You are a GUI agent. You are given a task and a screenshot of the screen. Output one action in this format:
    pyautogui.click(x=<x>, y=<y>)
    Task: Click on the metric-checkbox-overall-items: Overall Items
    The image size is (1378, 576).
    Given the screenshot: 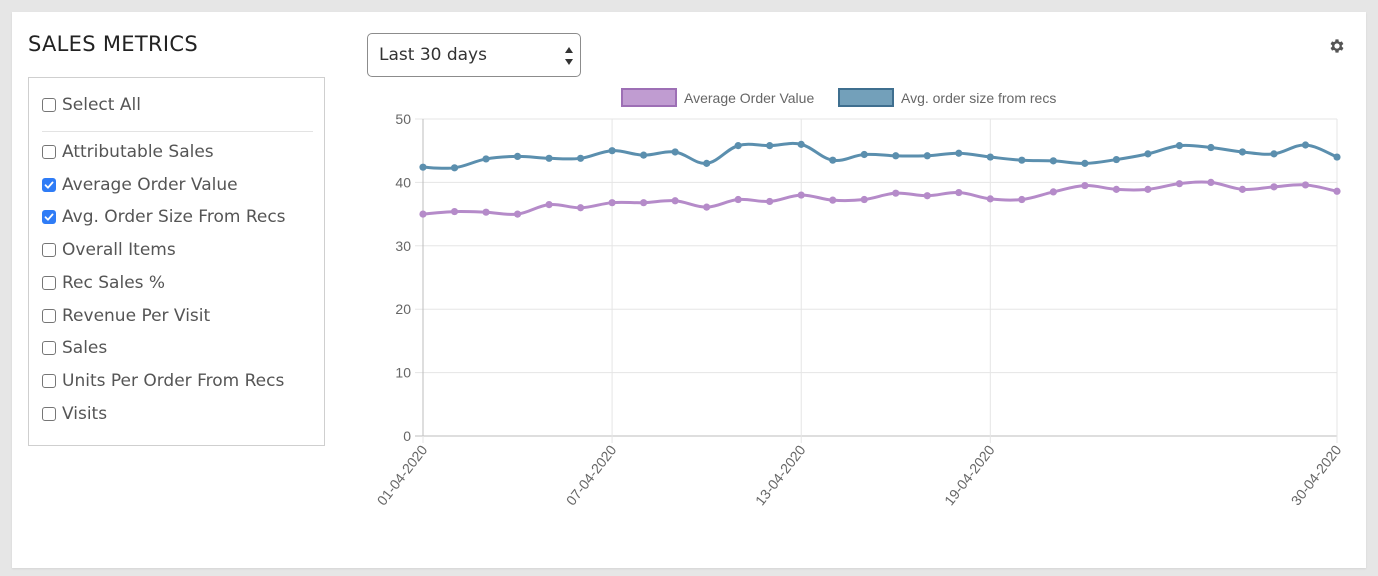 What is the action you would take?
    pyautogui.click(x=109, y=250)
    